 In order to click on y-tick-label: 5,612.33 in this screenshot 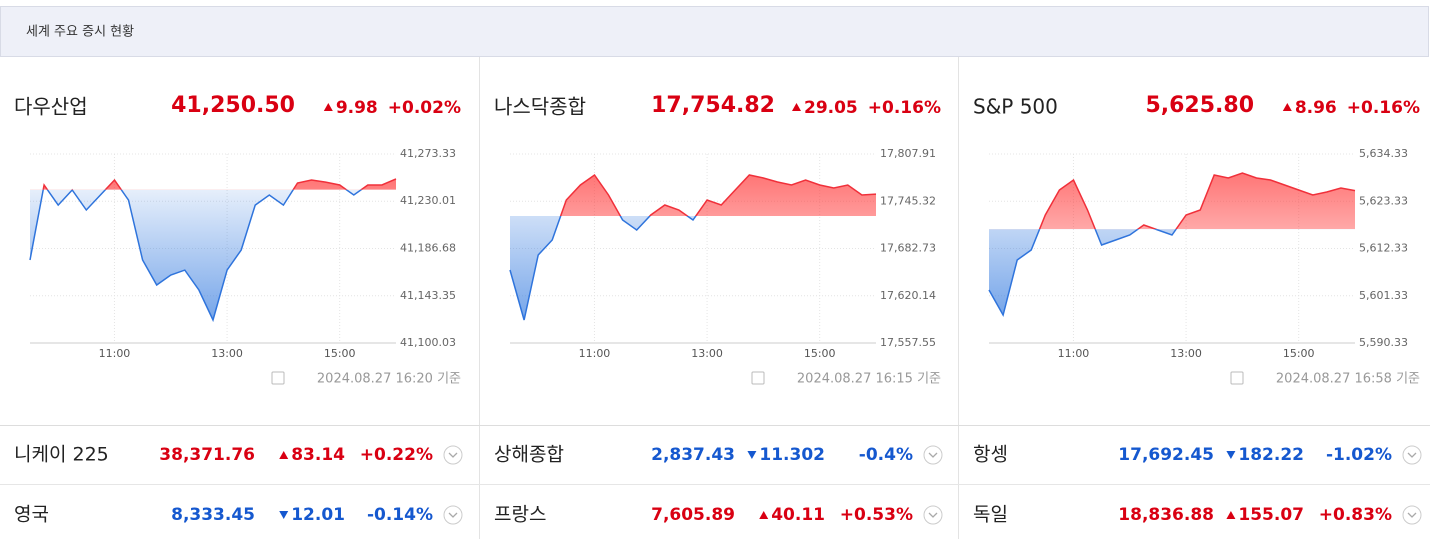, I will do `click(1383, 248)`.